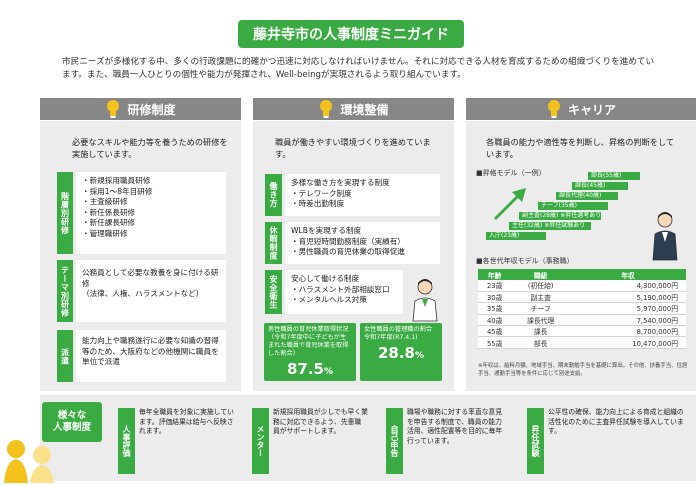 Image resolution: width=700 pixels, height=485 pixels. Describe the element at coordinates (591, 109) in the screenshot. I see `section-title: キャリア` at that location.